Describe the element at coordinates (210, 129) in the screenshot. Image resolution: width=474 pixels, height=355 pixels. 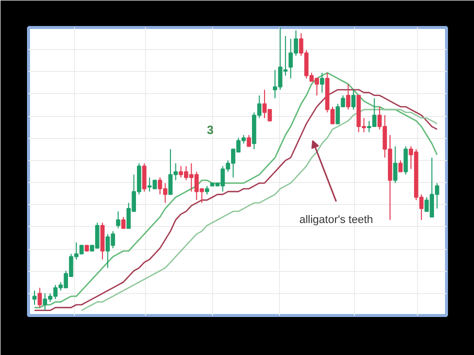
I see `annotation: 3` at that location.